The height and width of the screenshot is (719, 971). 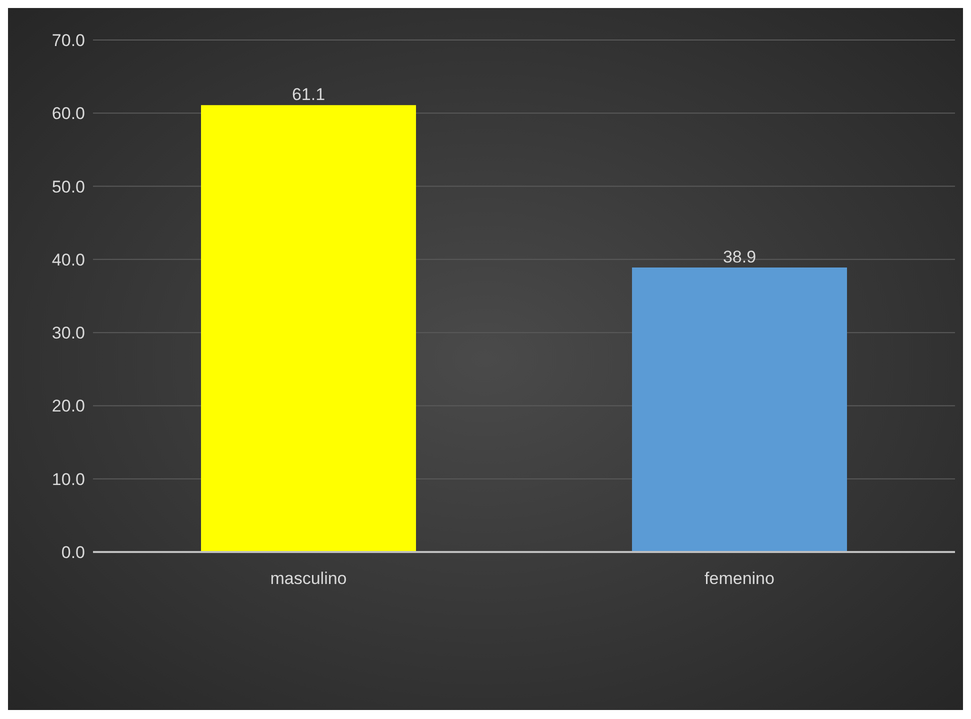 What do you see at coordinates (68, 40) in the screenshot?
I see `y-tick-label: 70.0` at bounding box center [68, 40].